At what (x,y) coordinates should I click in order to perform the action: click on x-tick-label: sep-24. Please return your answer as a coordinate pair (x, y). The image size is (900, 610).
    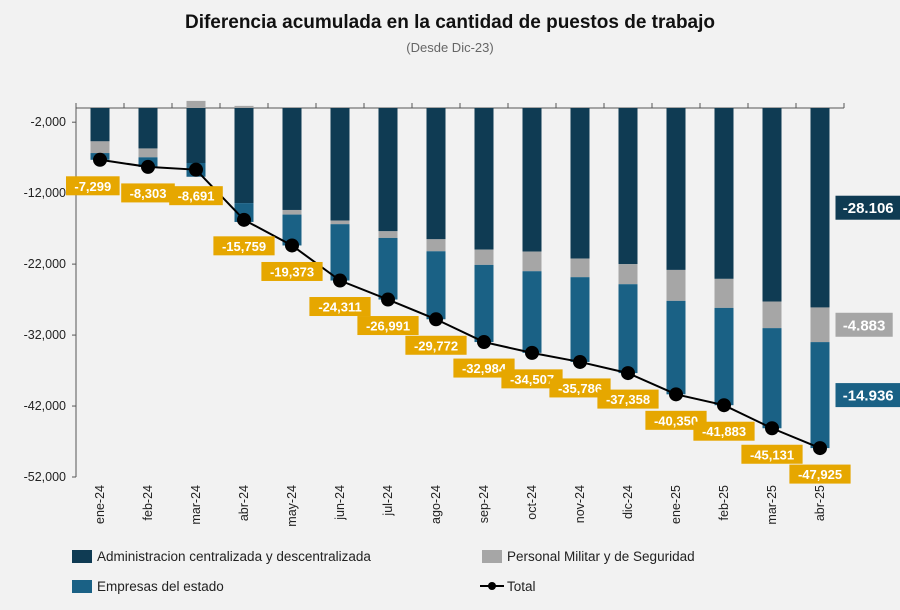
    Looking at the image, I should click on (484, 504).